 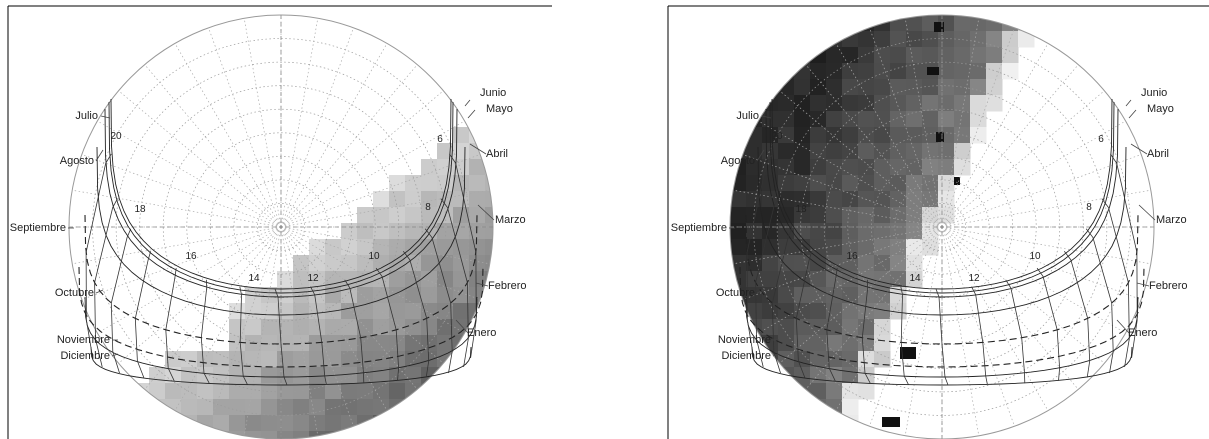 What do you see at coordinates (1160, 109) in the screenshot?
I see `month-label: Mayo` at bounding box center [1160, 109].